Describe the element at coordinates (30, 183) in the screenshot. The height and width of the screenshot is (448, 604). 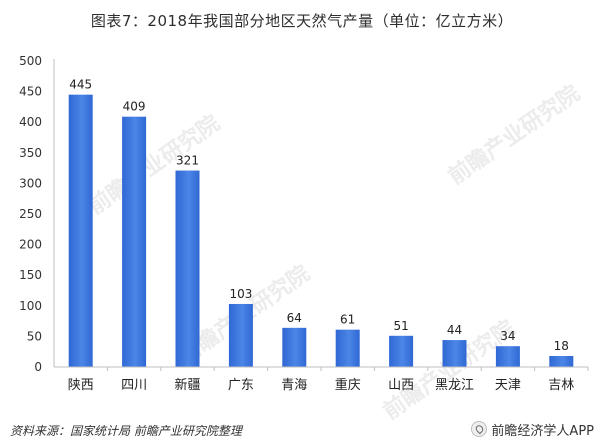
I see `y-tick-label: 300` at that location.